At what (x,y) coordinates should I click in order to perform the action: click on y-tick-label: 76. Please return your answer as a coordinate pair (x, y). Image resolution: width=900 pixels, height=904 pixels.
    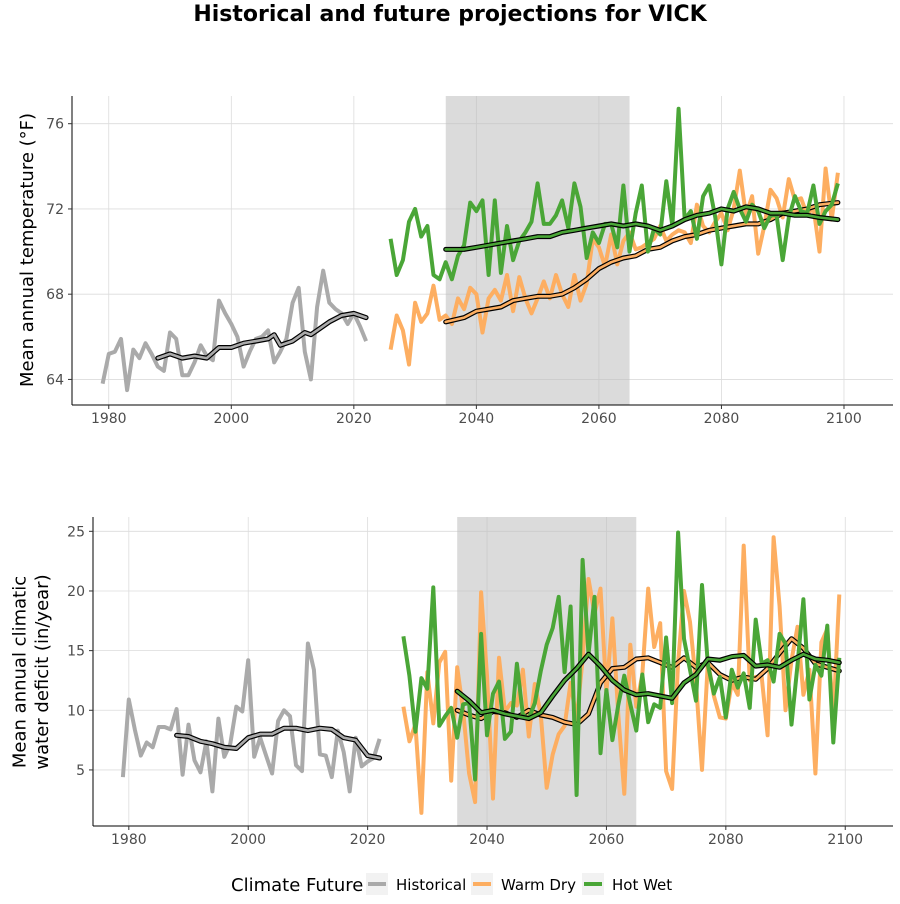
    Looking at the image, I should click on (55, 125).